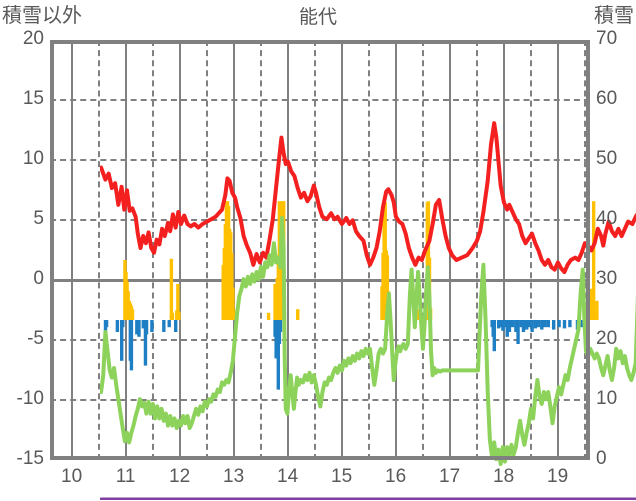  I want to click on left-axis-title: 積雪以外, so click(42, 16).